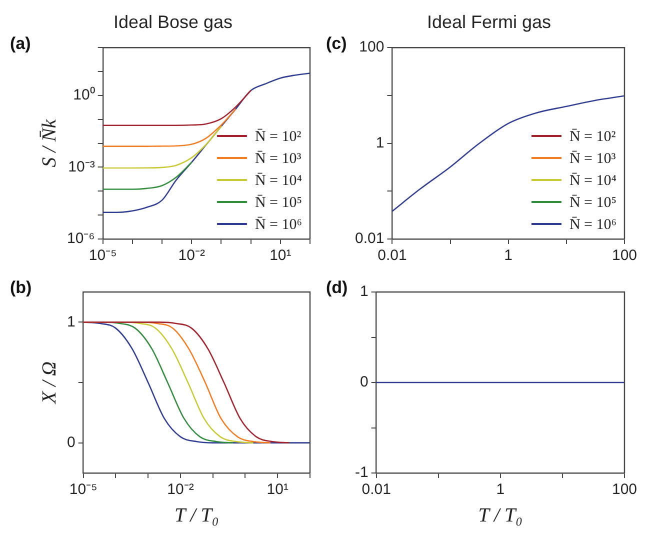 The image size is (648, 539). What do you see at coordinates (489, 22) in the screenshot?
I see `chart-title: Ideal Fermi gas` at bounding box center [489, 22].